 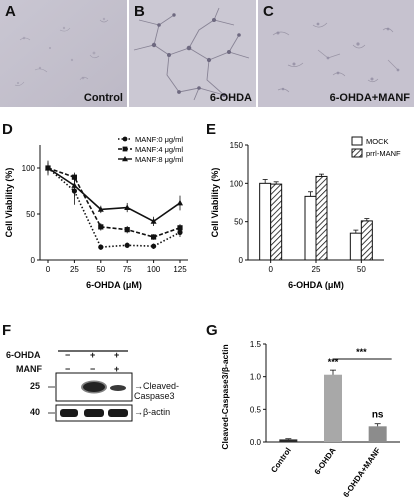 I want to click on g-annotation-bracket: ***, so click(x=361, y=352).